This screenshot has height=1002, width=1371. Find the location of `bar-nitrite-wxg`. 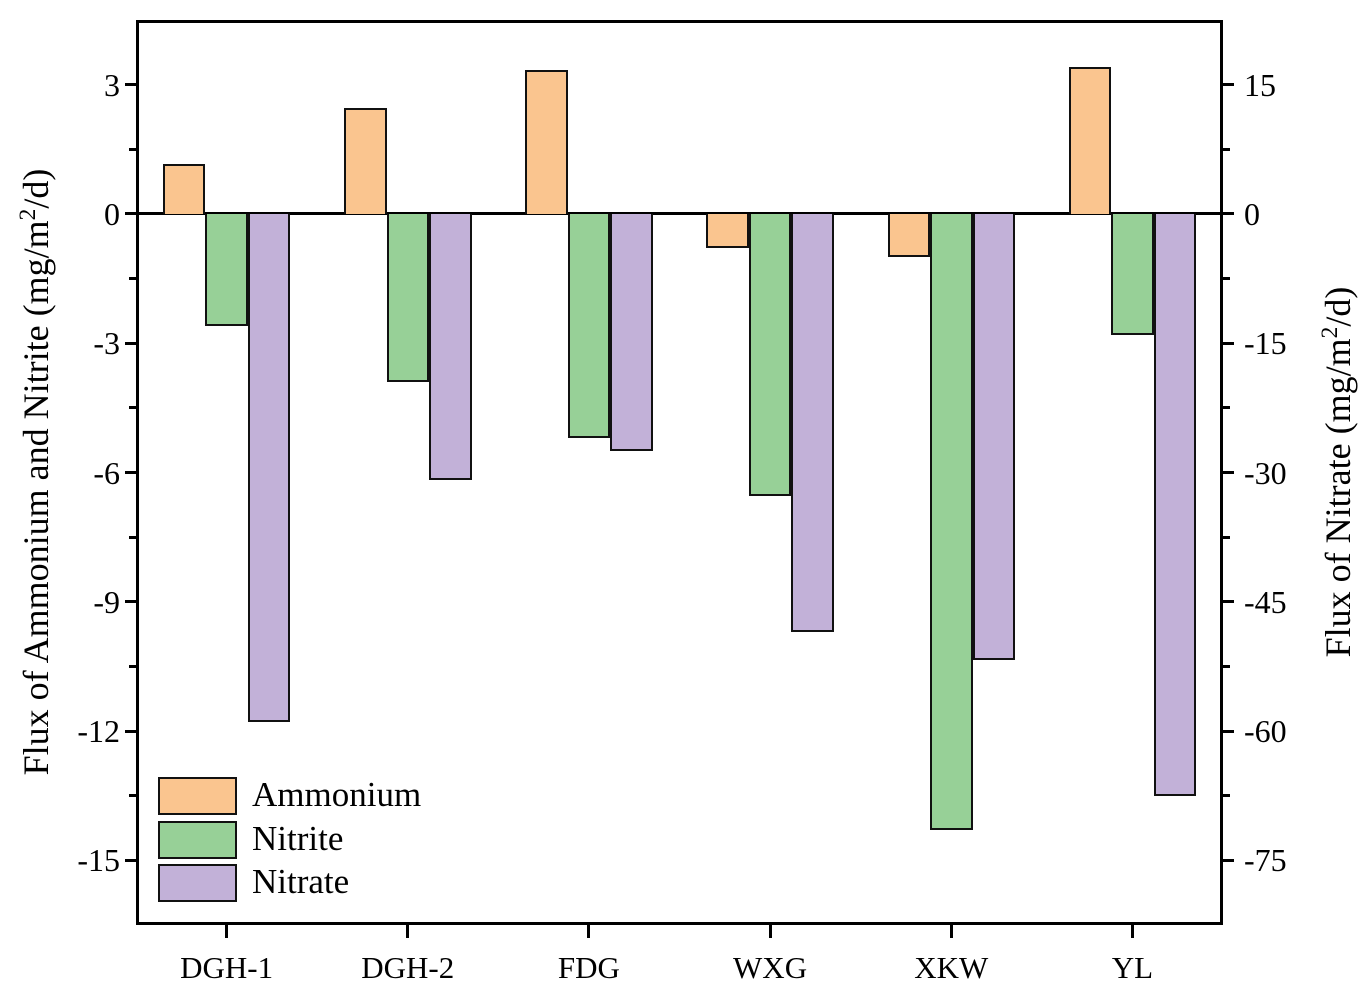

bar-nitrite-wxg is located at coordinates (770, 355).